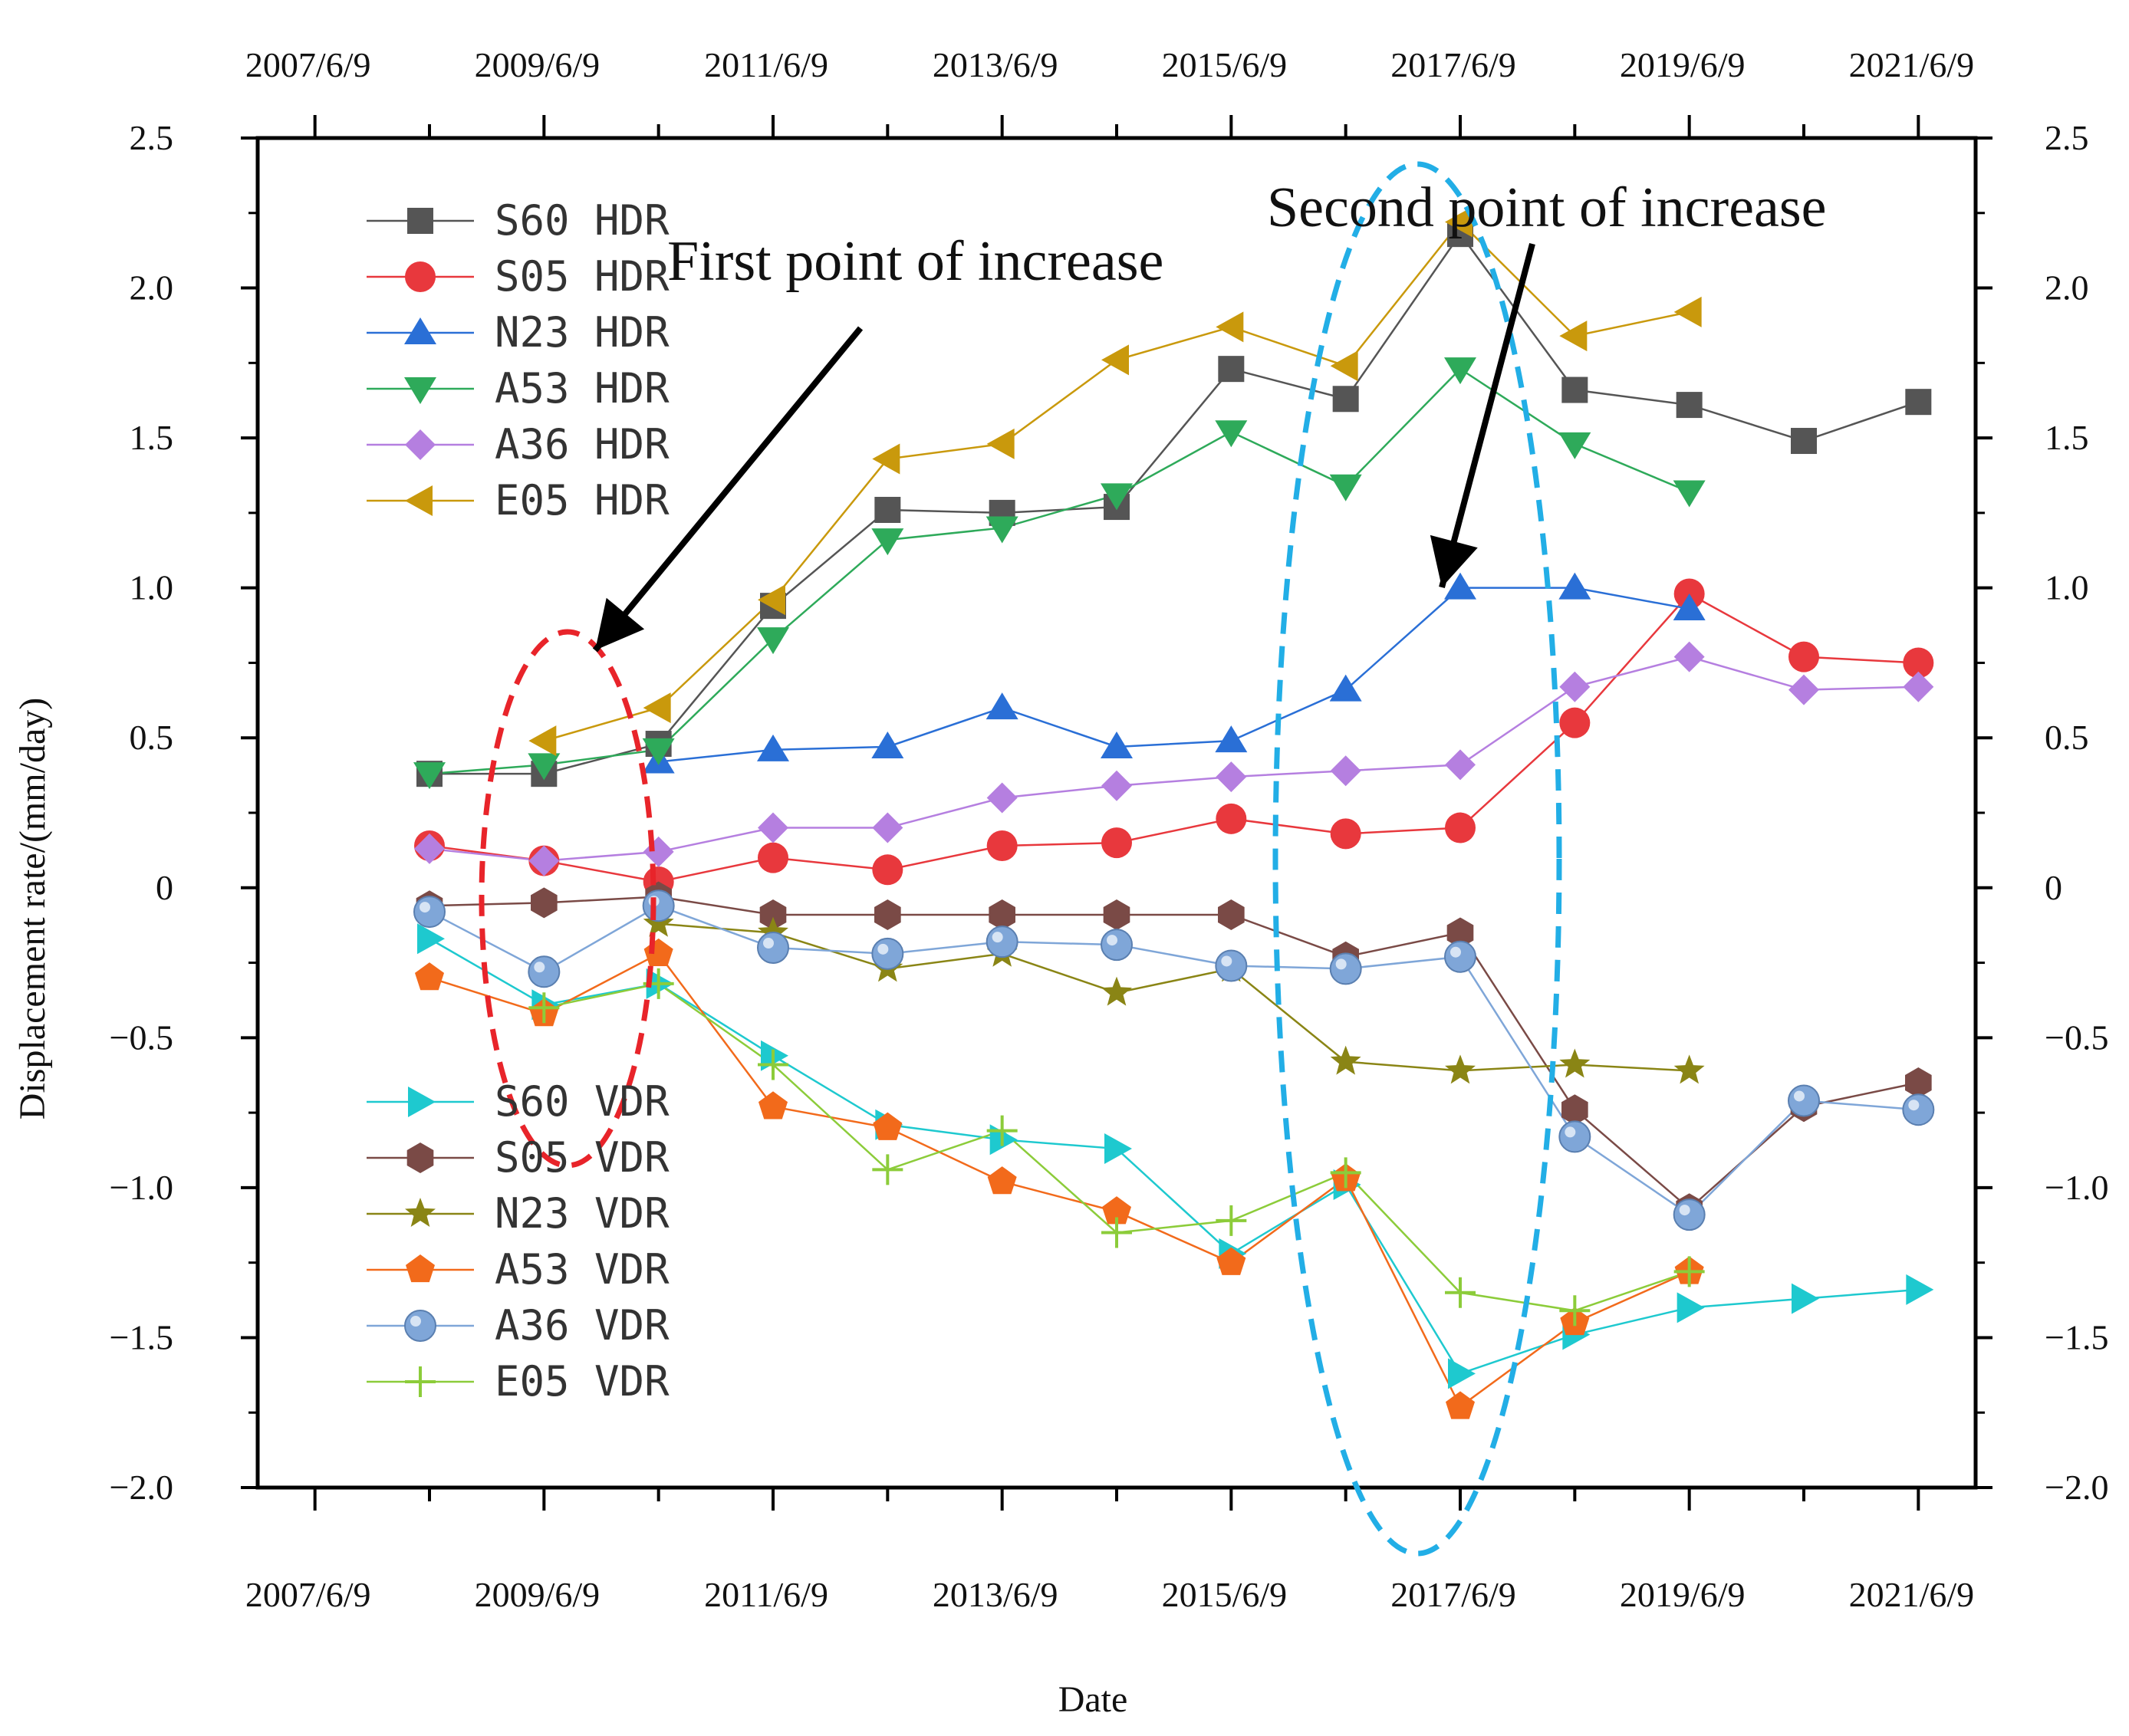 This screenshot has height=1736, width=2129. What do you see at coordinates (2076, 1187) in the screenshot?
I see `y-tick-label-right: −1.0` at bounding box center [2076, 1187].